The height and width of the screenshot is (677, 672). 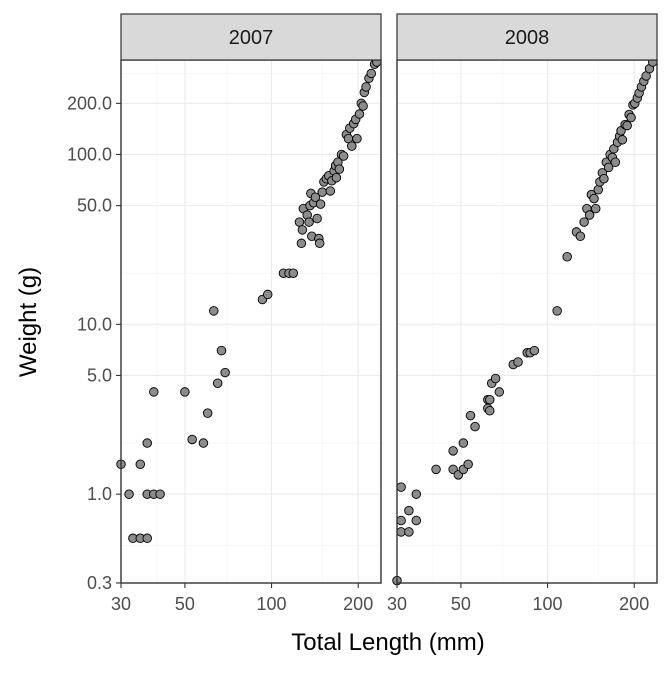 What do you see at coordinates (94, 206) in the screenshot?
I see `y-tick-label: 50.0` at bounding box center [94, 206].